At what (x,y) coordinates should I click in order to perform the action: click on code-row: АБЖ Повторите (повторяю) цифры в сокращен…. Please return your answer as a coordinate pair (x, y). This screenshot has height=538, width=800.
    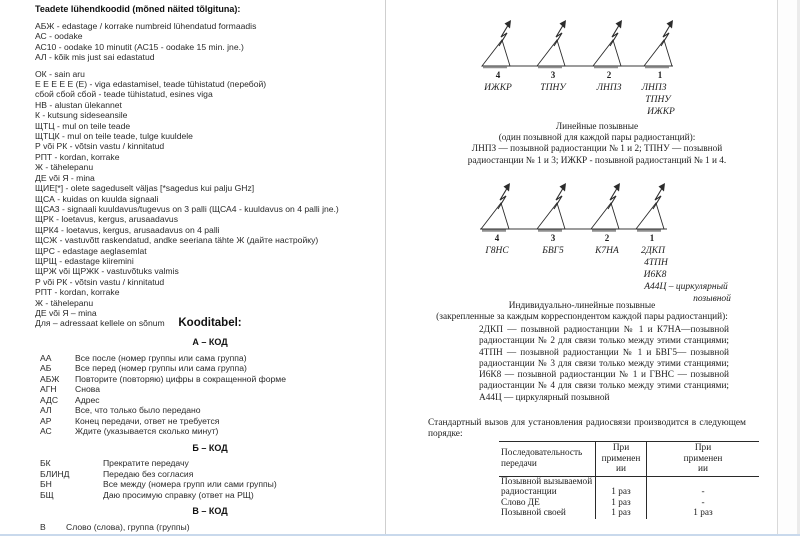
    Looking at the image, I should click on (212, 379).